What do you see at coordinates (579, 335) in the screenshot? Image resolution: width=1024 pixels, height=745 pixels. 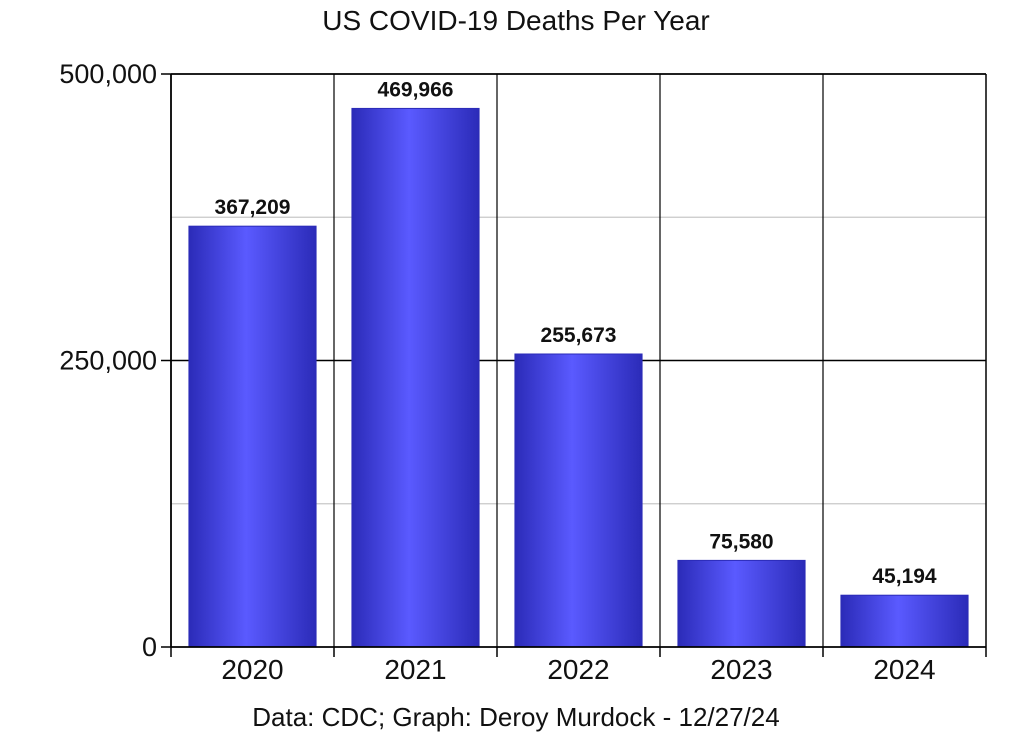 I see `data-label-2022: 255,673` at bounding box center [579, 335].